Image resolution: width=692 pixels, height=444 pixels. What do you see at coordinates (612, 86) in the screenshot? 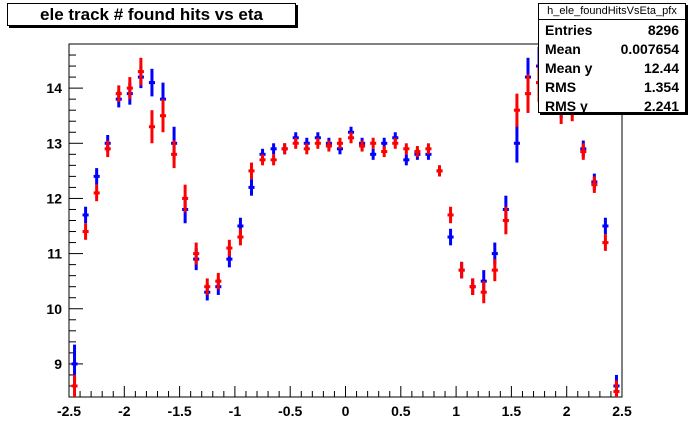
I see `stats-row-rms: RMS 1.354` at bounding box center [612, 86].